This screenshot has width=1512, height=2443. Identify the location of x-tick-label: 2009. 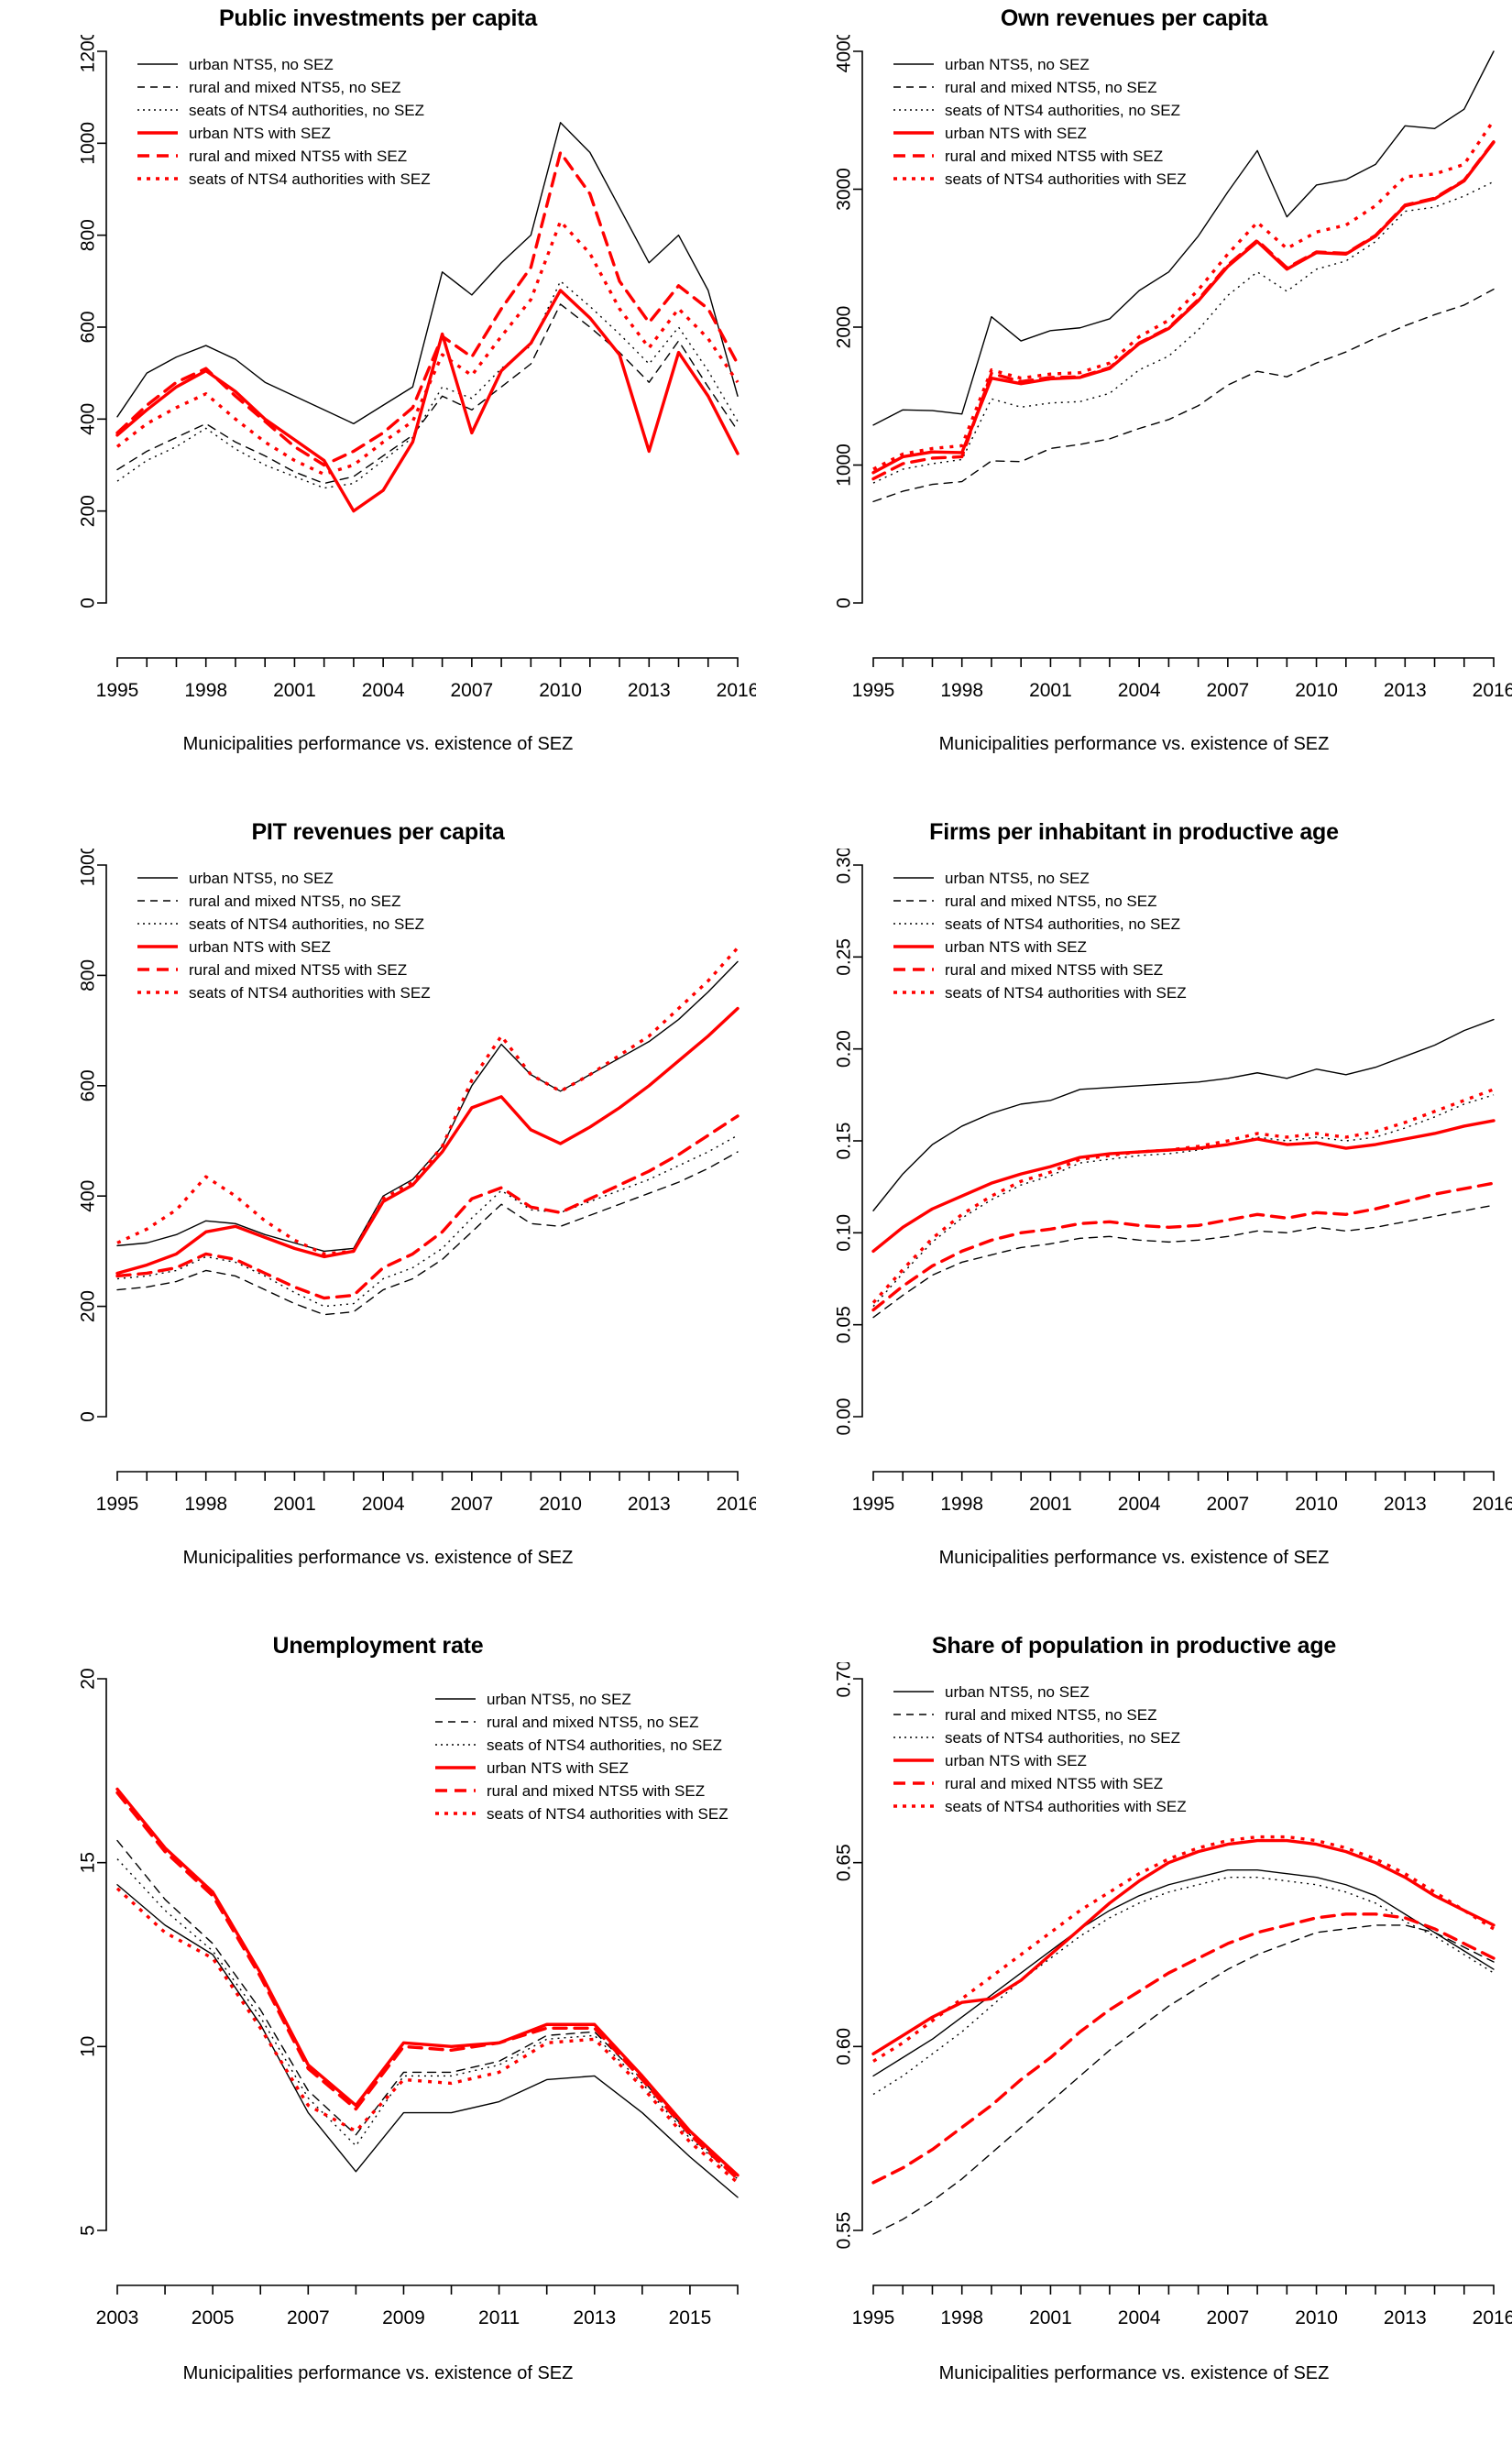
(403, 2317).